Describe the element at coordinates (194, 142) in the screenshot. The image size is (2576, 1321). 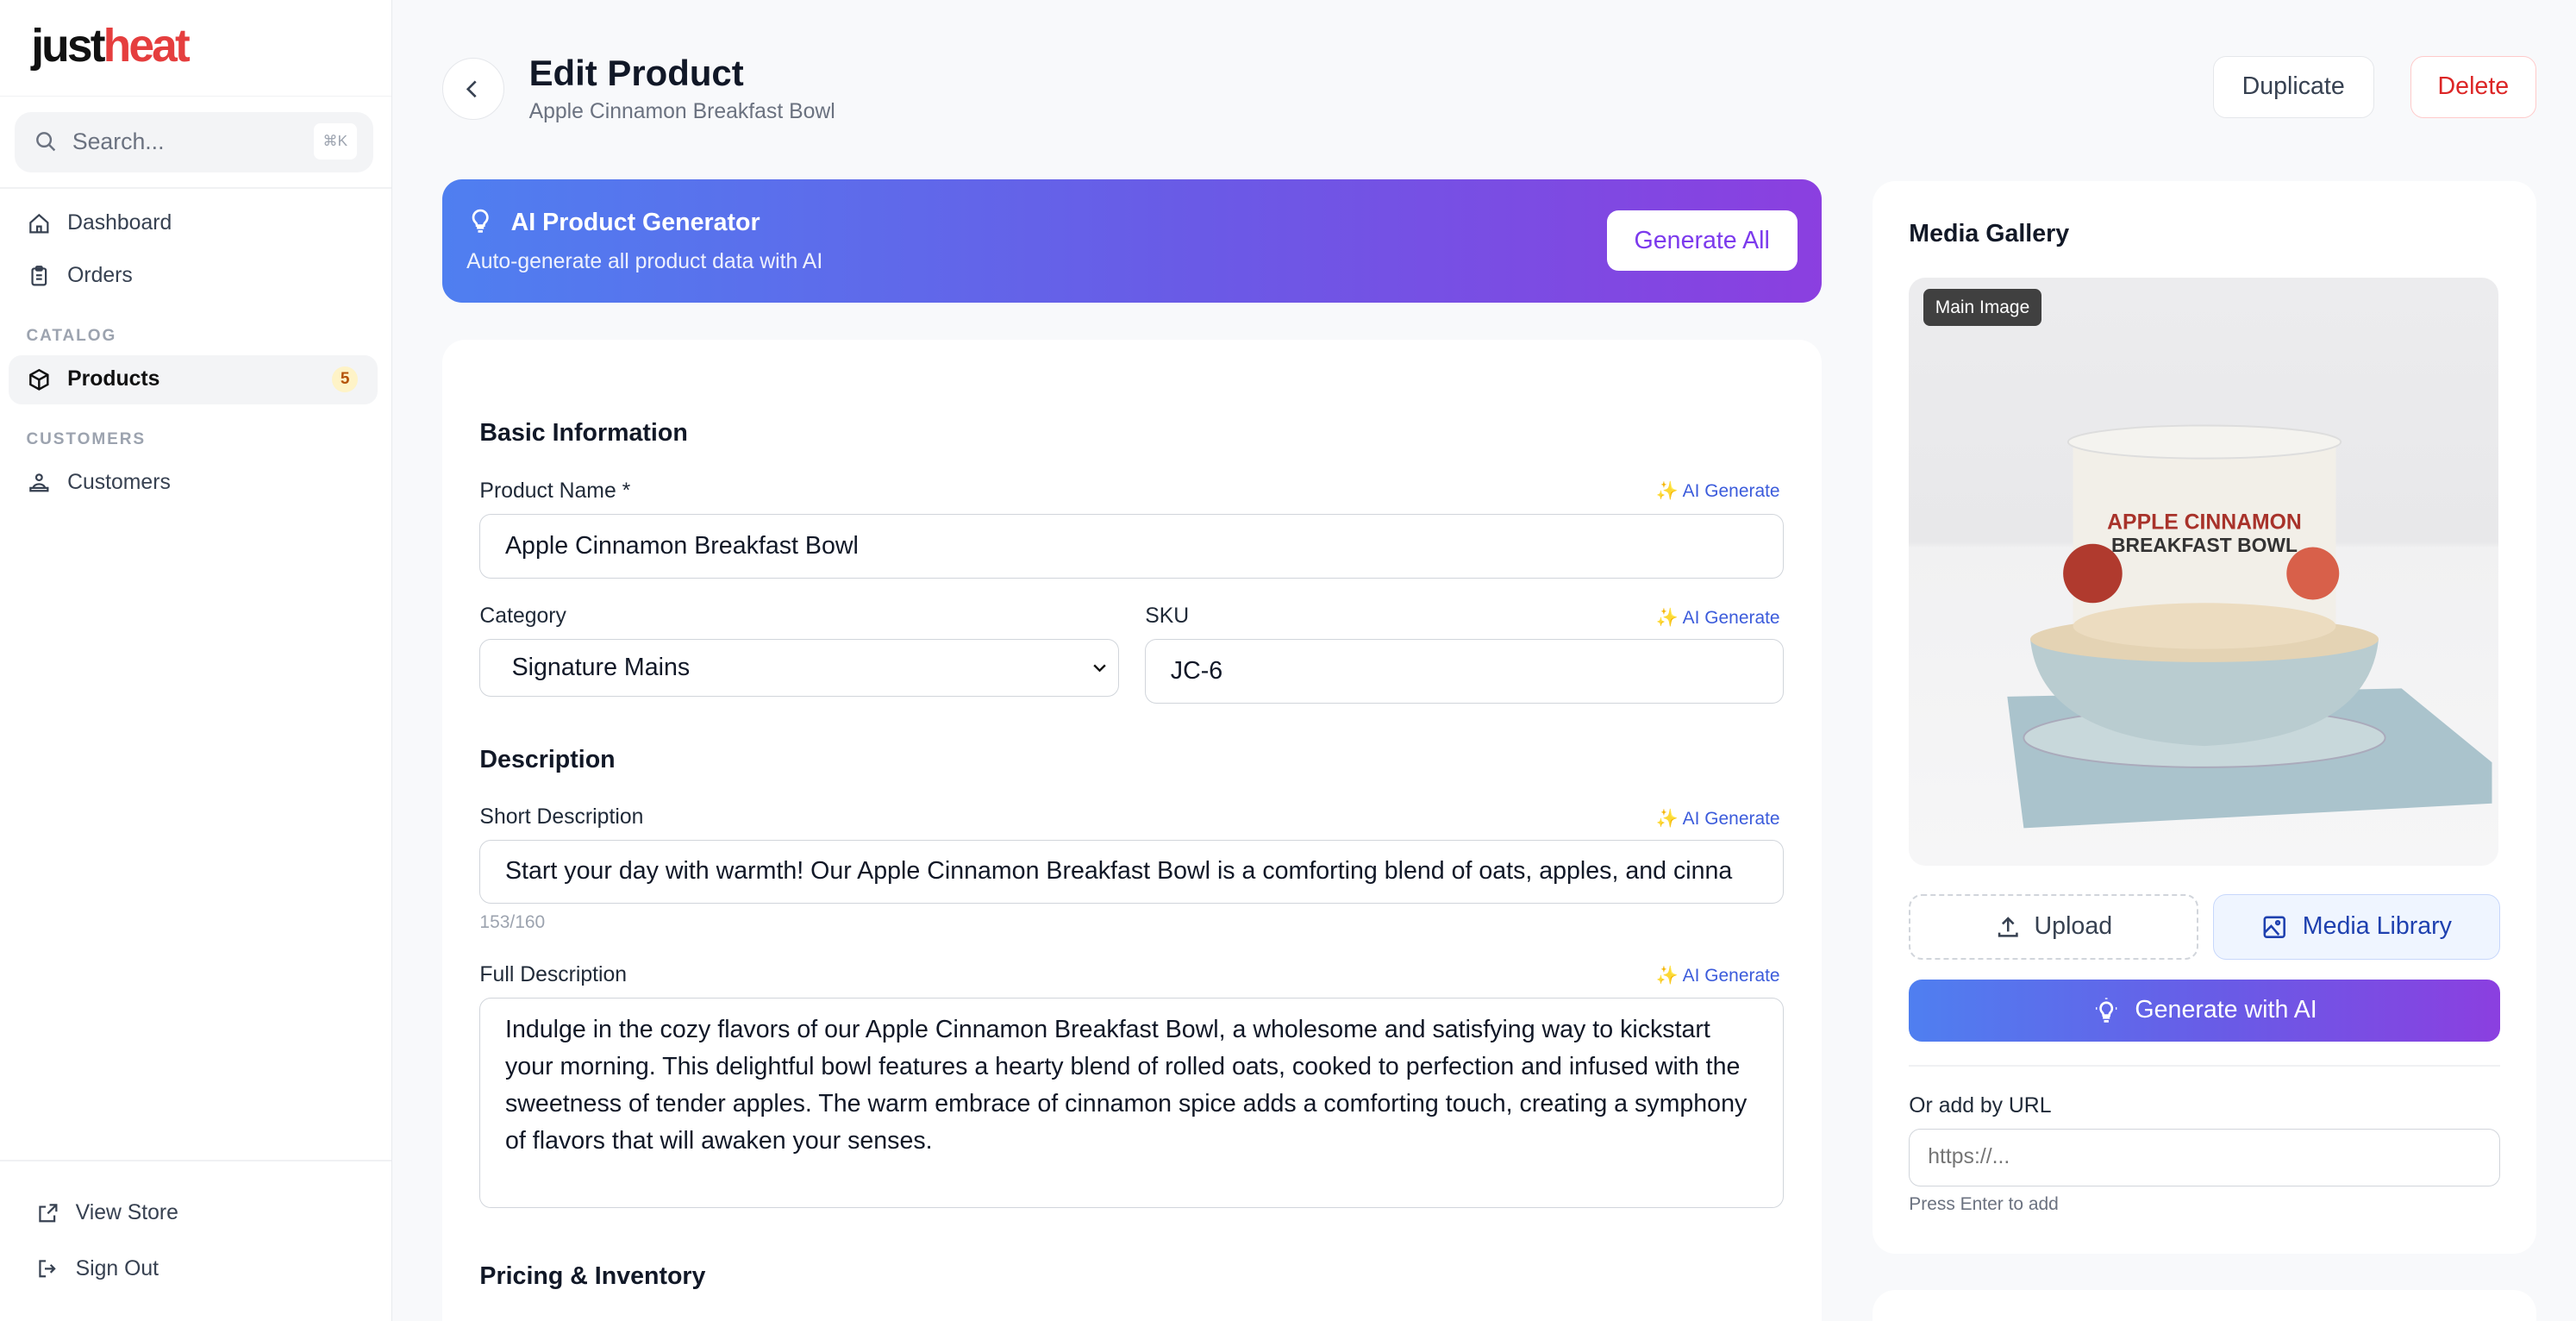
I see `search-input: Search... ⌘K` at that location.